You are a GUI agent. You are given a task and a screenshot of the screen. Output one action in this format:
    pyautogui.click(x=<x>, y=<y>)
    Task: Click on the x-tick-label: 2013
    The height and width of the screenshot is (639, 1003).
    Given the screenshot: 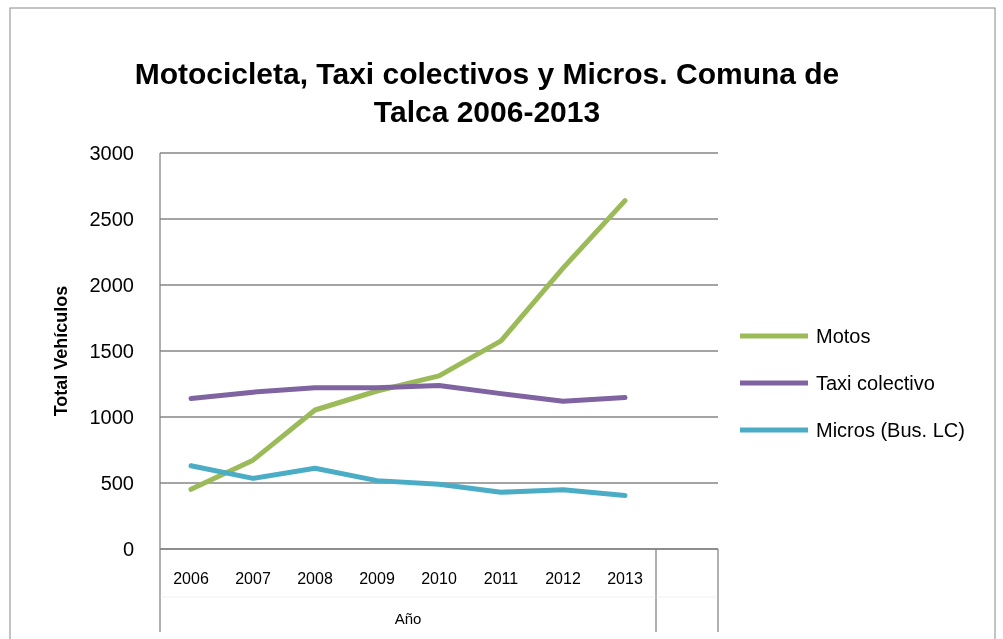 What is the action you would take?
    pyautogui.click(x=625, y=578)
    